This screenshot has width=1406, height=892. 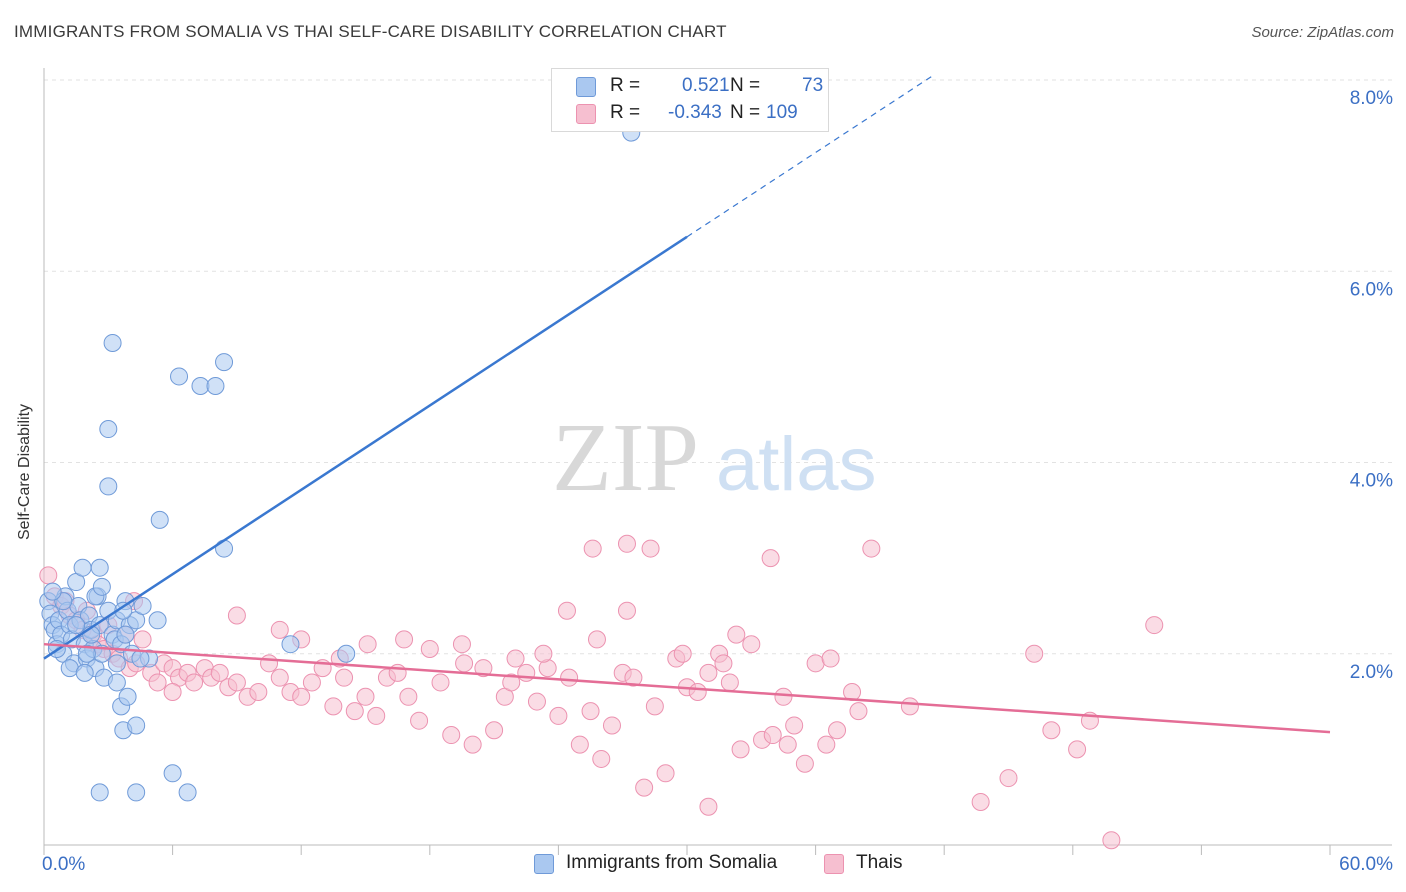 I want to click on thais-trend-line, so click(x=687, y=688).